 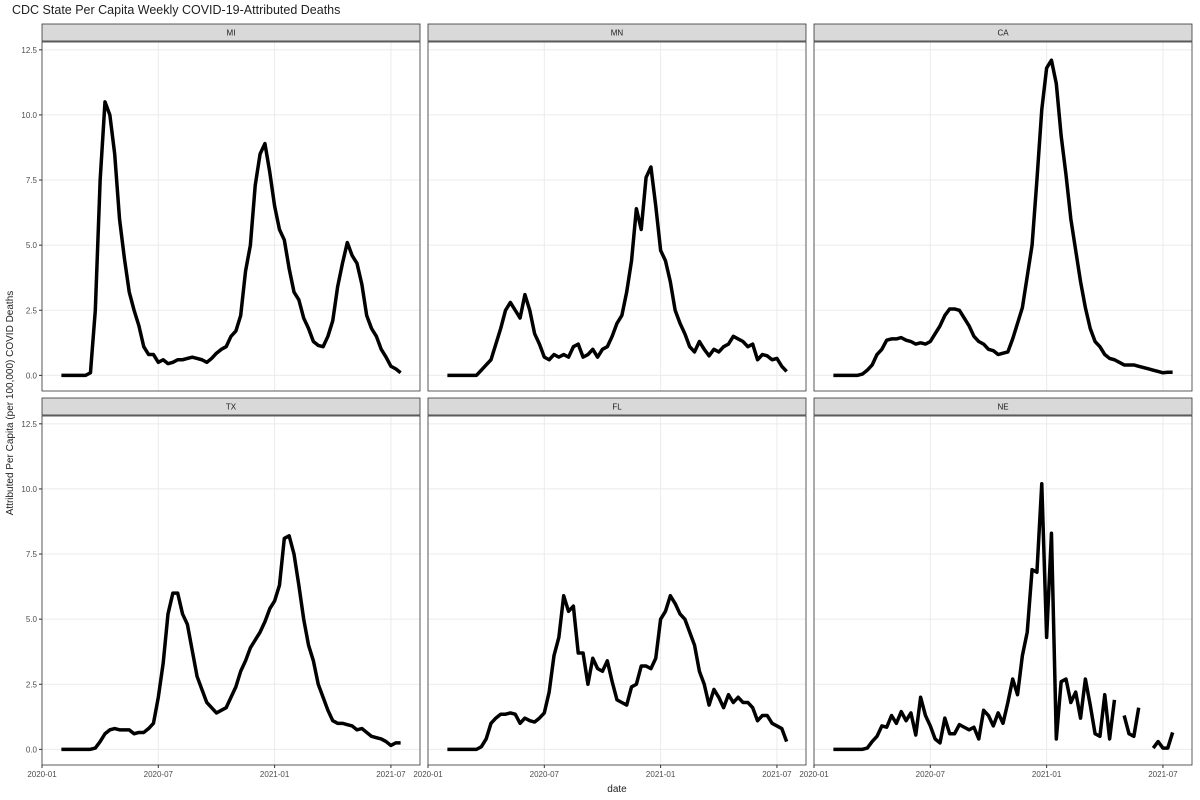 I want to click on strip-label: CA, so click(x=1003, y=33).